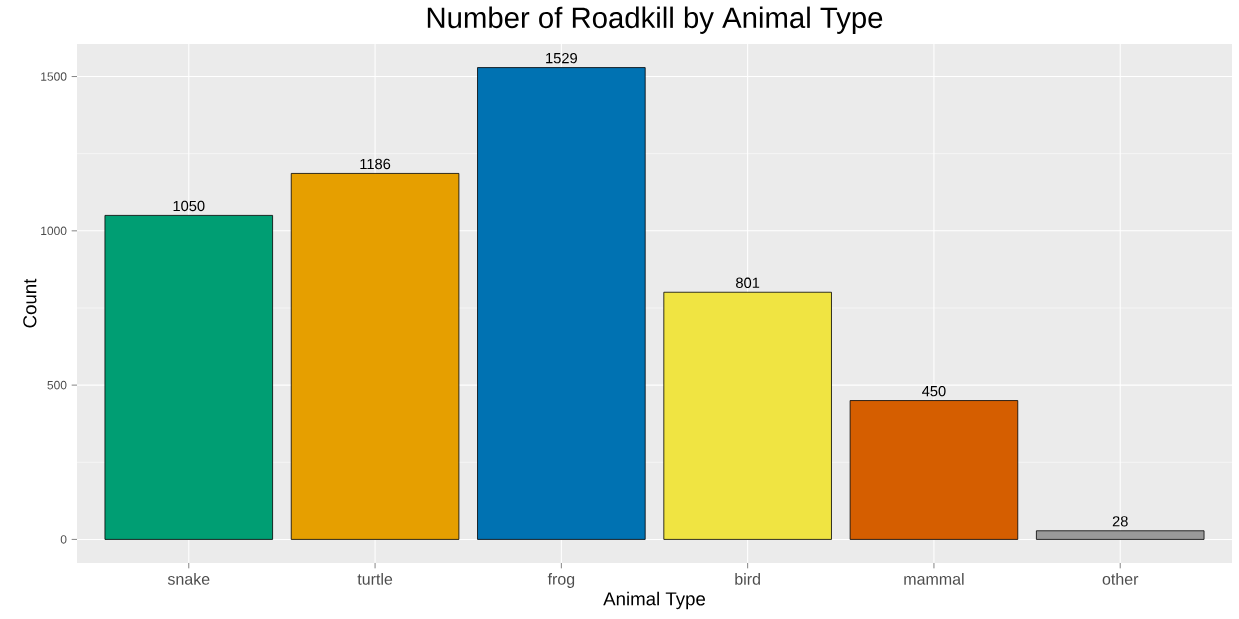 The height and width of the screenshot is (619, 1239). What do you see at coordinates (188, 579) in the screenshot?
I see `x-tick-label: snake` at bounding box center [188, 579].